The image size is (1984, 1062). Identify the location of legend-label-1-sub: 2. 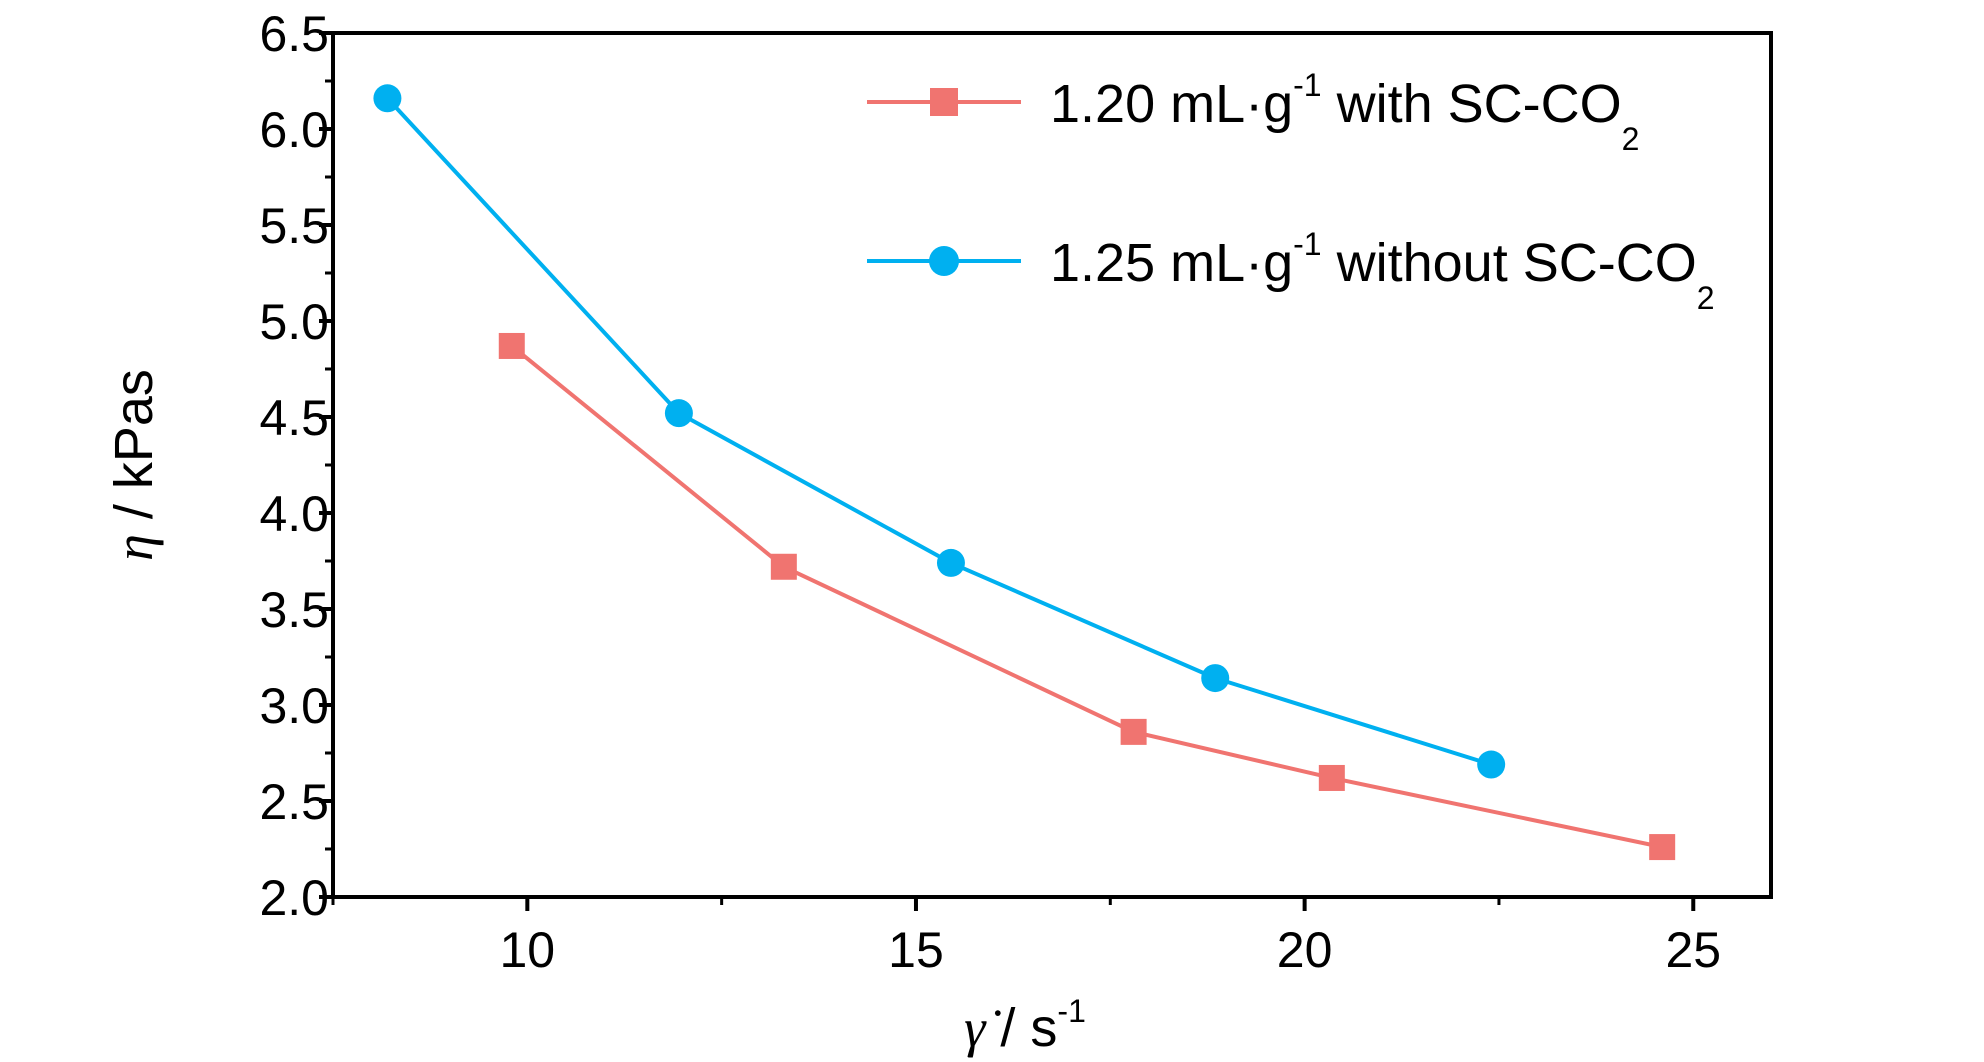
(1631, 139).